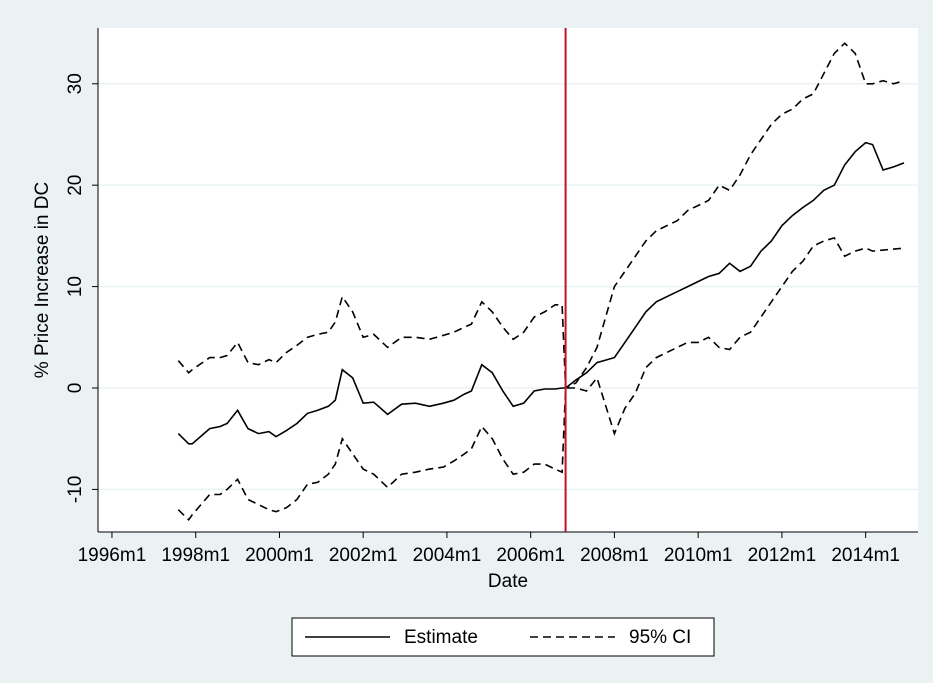 Image resolution: width=933 pixels, height=683 pixels. What do you see at coordinates (279, 555) in the screenshot?
I see `x-tick-label: 2000m1` at bounding box center [279, 555].